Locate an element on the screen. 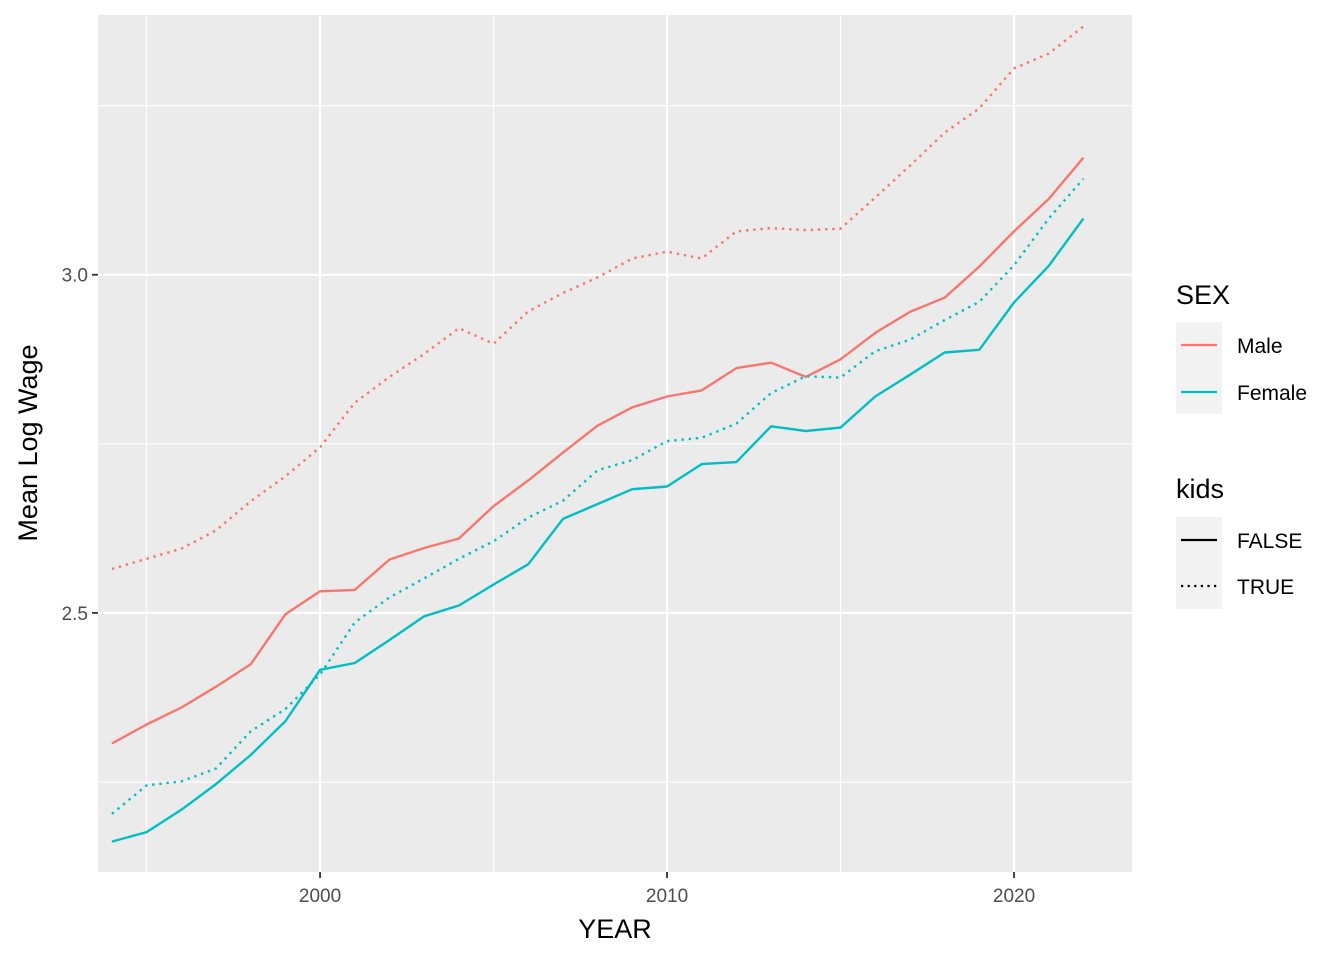 The height and width of the screenshot is (960, 1344). legend-kids: kids FALSE TRUE is located at coordinates (1239, 541).